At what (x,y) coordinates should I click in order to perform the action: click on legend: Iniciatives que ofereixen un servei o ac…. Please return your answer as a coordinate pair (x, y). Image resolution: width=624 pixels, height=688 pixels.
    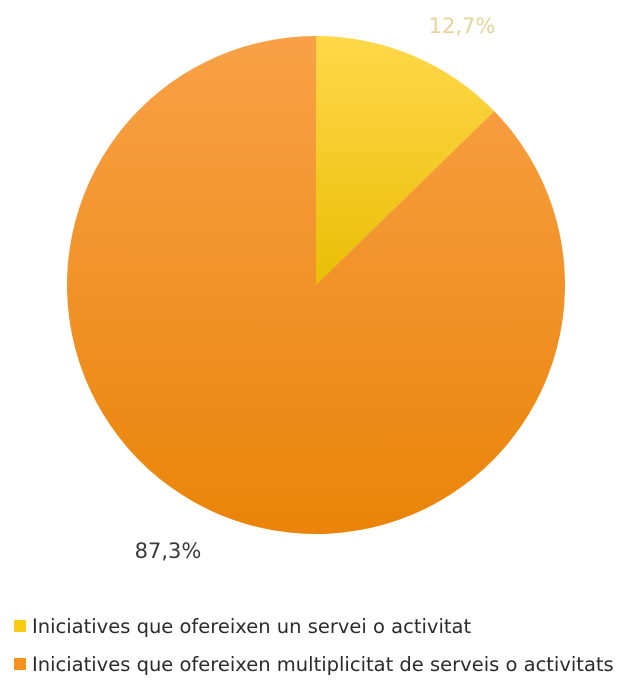
    Looking at the image, I should click on (314, 650).